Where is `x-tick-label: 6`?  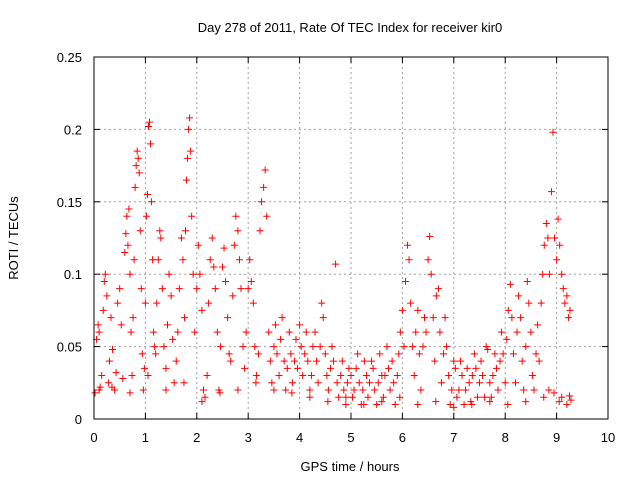 x-tick-label: 6 is located at coordinates (402, 437).